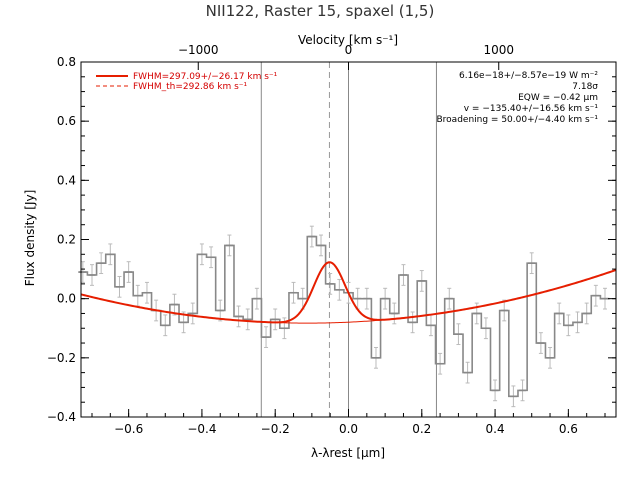  I want to click on x-tick-label: −0.4, so click(201, 429).